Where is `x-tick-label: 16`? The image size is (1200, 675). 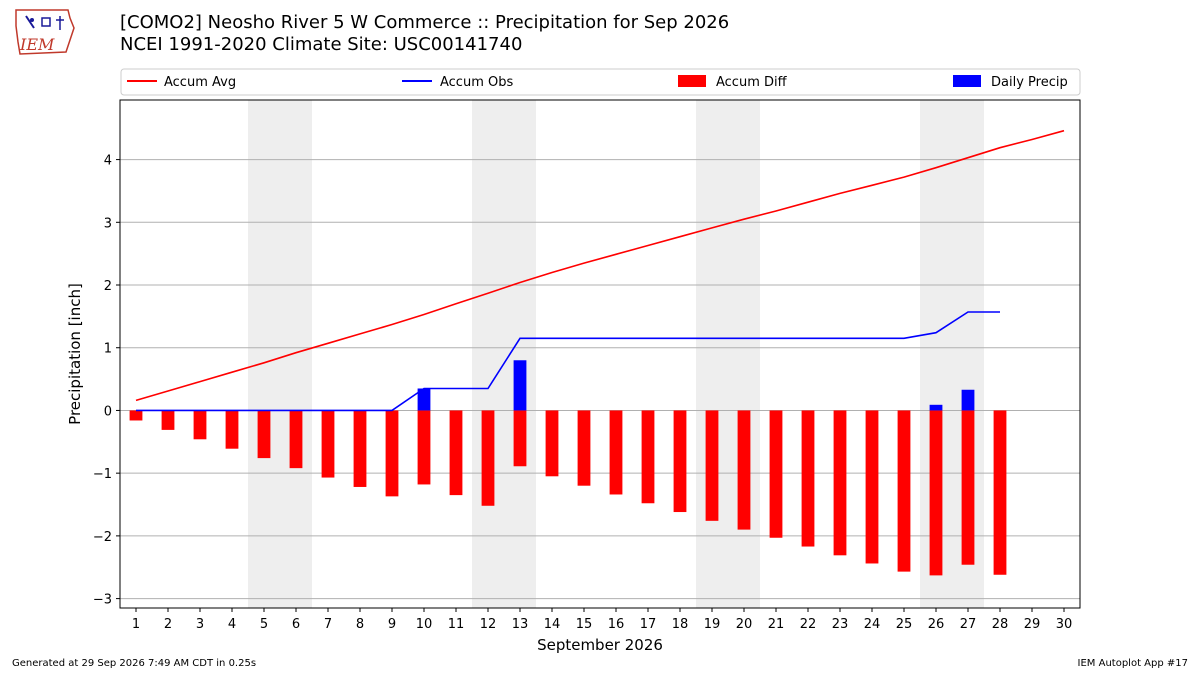
x-tick-label: 16 is located at coordinates (616, 624).